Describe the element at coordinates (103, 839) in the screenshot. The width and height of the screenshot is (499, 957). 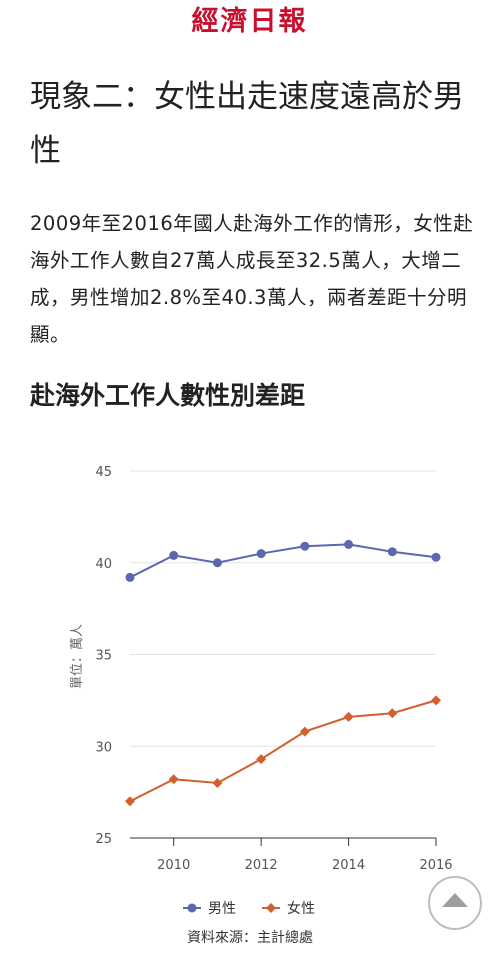
I see `y-tick-label: 25` at that location.